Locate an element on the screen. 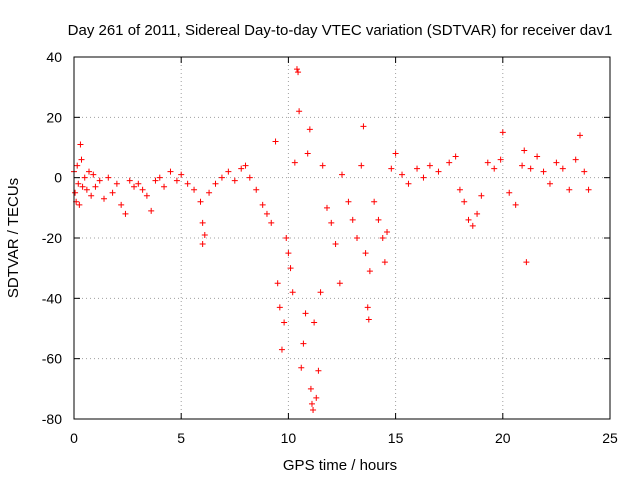 The image size is (640, 480). y-tick-label: -80 is located at coordinates (52, 419).